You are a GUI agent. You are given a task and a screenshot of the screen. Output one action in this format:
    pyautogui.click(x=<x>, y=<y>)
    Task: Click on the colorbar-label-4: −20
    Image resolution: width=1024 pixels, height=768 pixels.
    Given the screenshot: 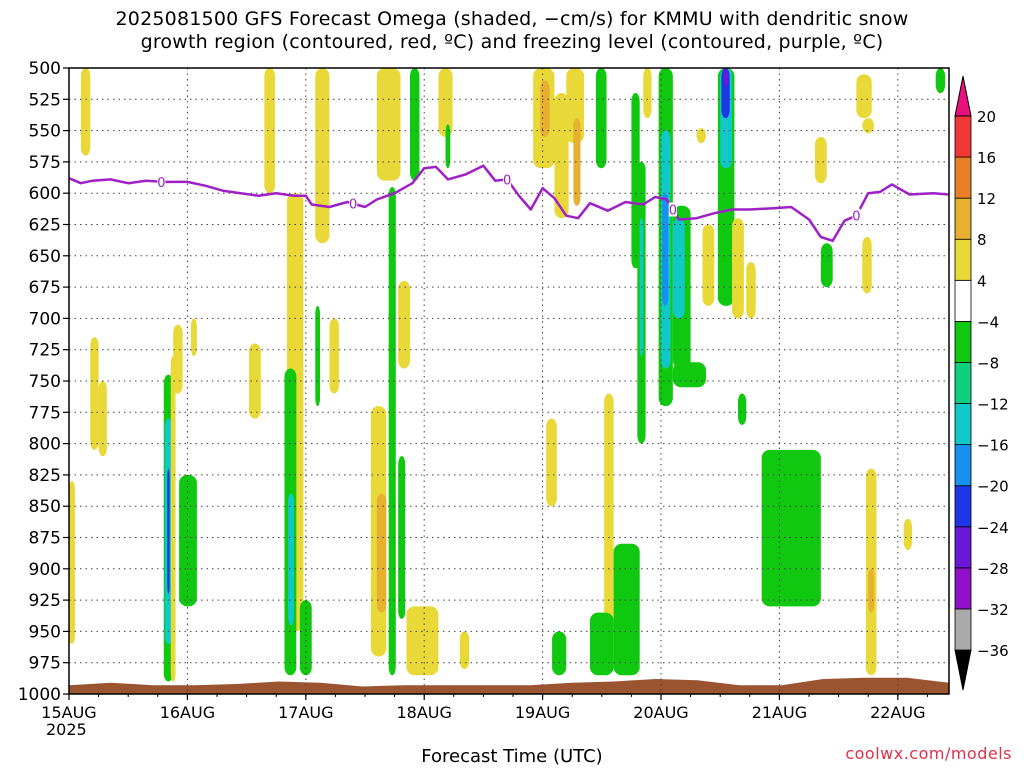 What is the action you would take?
    pyautogui.click(x=993, y=487)
    